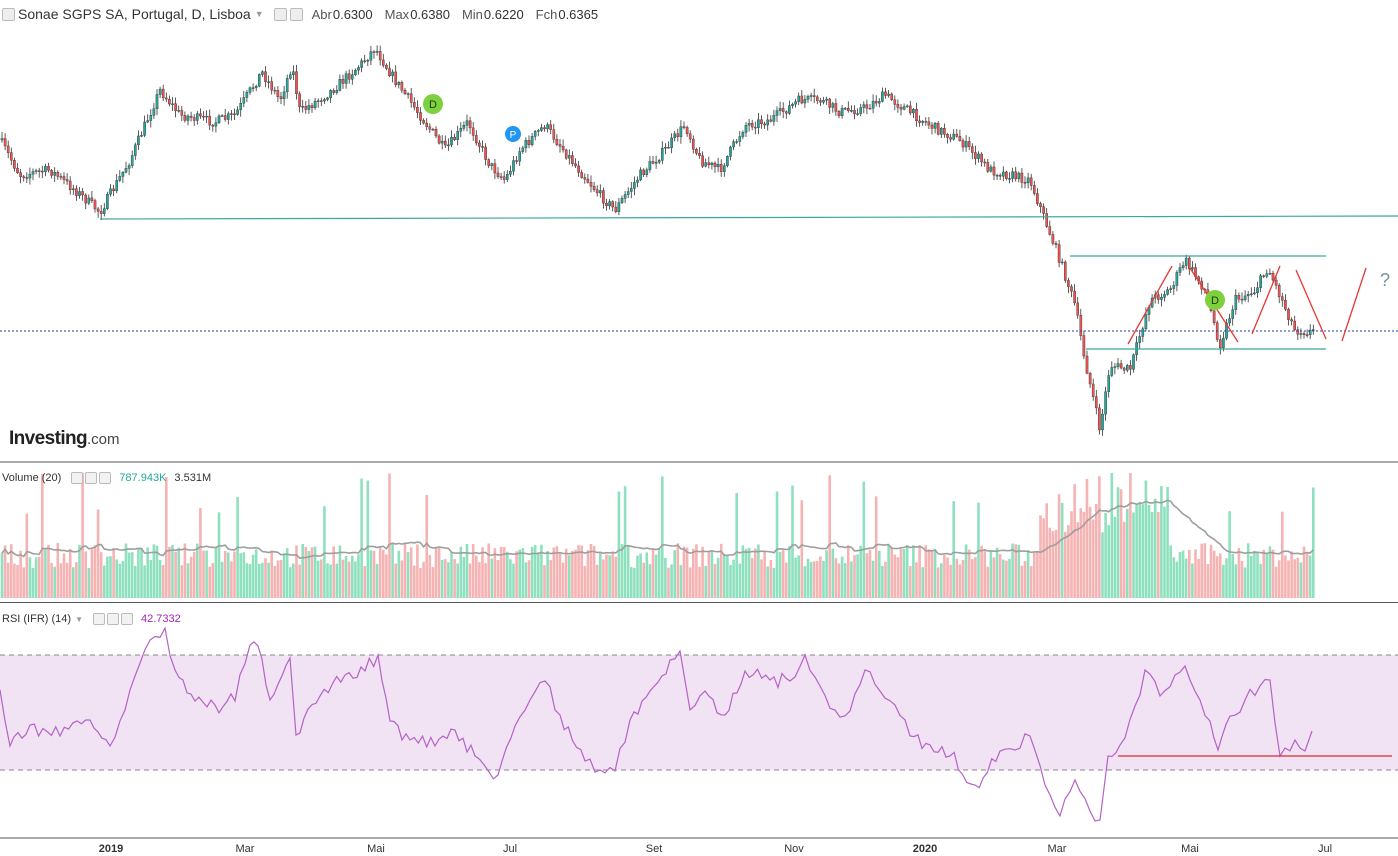 The height and width of the screenshot is (856, 1398). What do you see at coordinates (748, 217) in the screenshot?
I see `support-trendline` at bounding box center [748, 217].